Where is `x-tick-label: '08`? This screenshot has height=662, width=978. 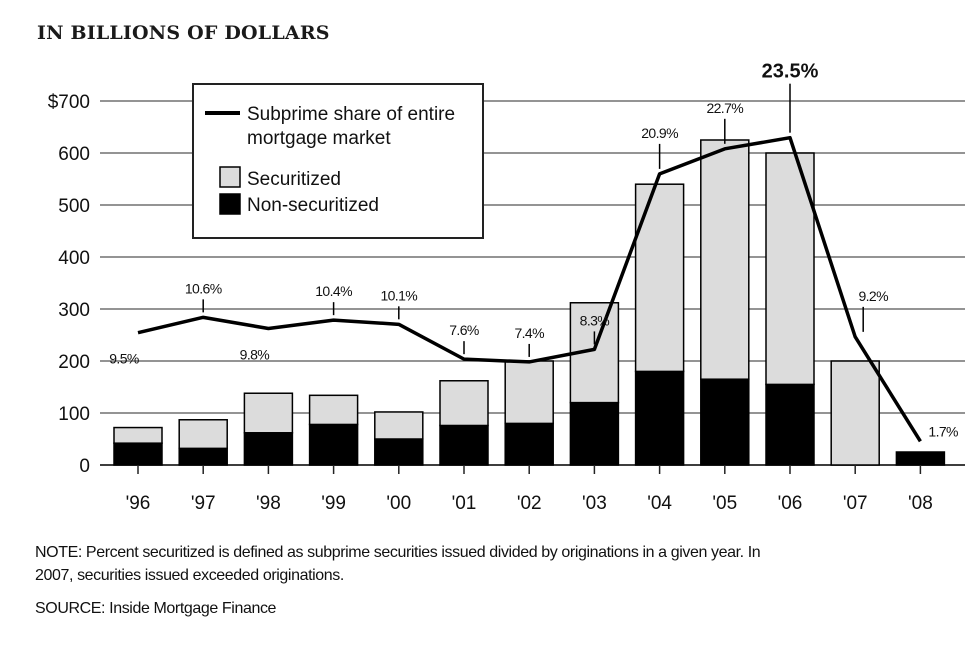
x-tick-label: '08 is located at coordinates (920, 503).